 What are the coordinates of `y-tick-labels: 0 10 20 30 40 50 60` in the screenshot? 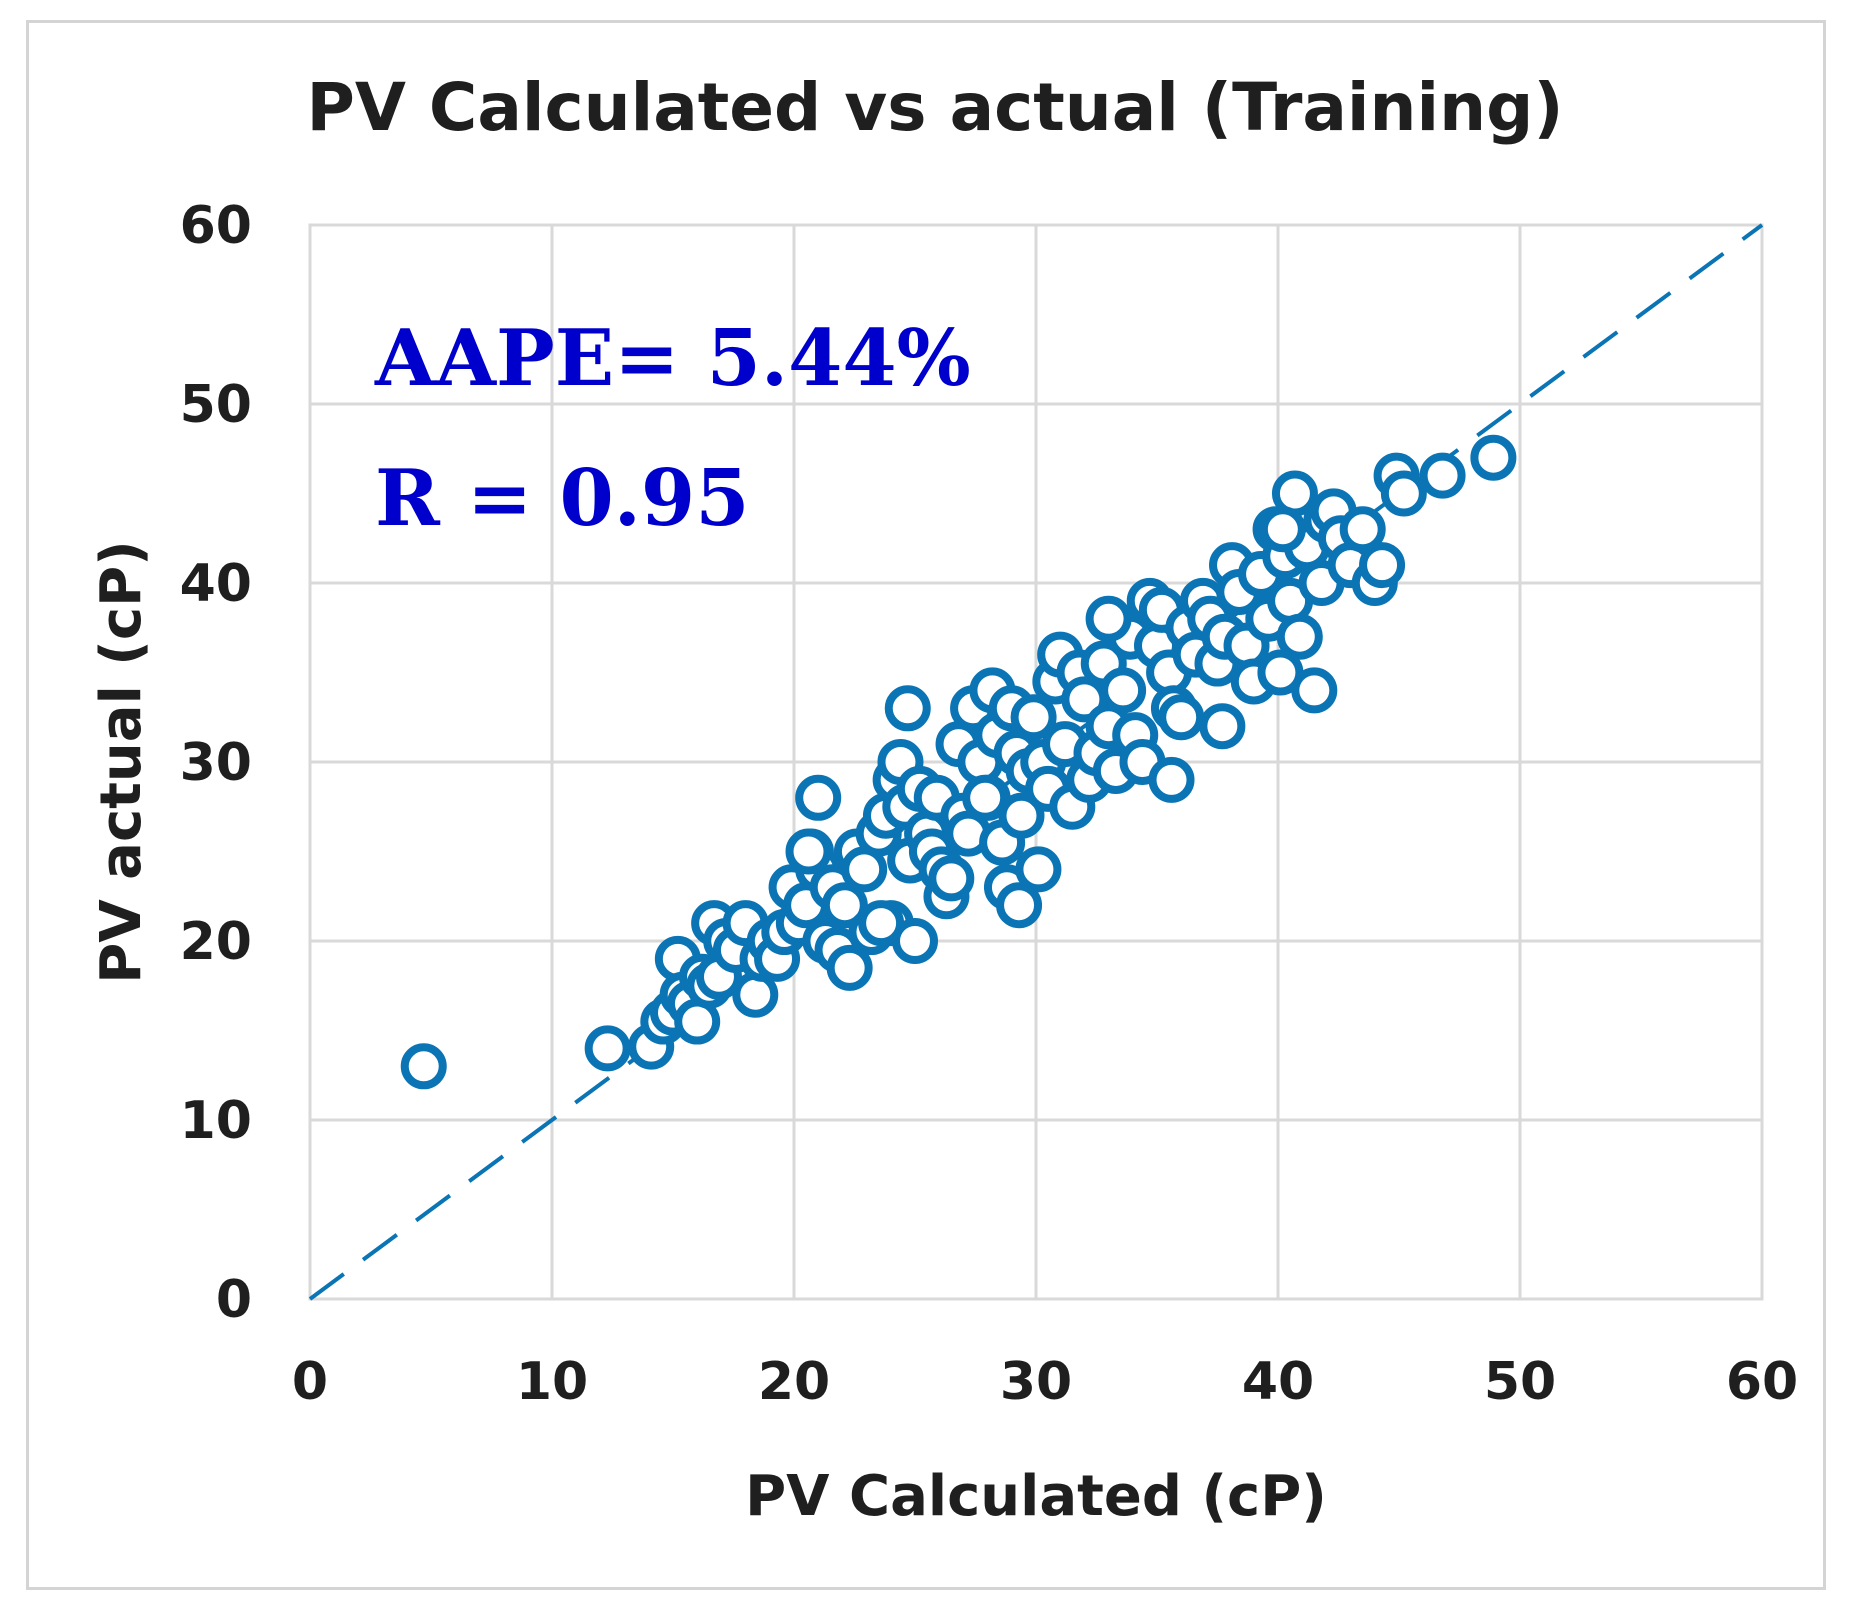 It's located at (216, 763).